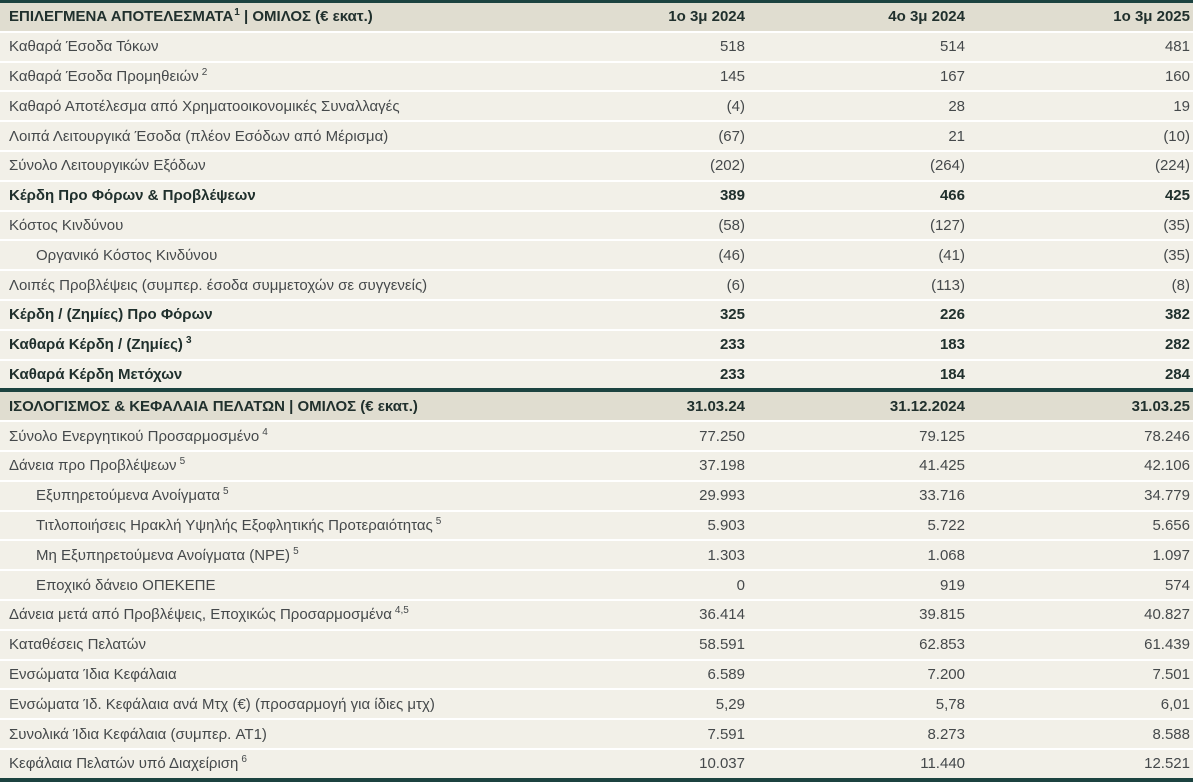 The image size is (1198, 783). Describe the element at coordinates (204, 72) in the screenshot. I see `row-label-superscript: 2` at that location.